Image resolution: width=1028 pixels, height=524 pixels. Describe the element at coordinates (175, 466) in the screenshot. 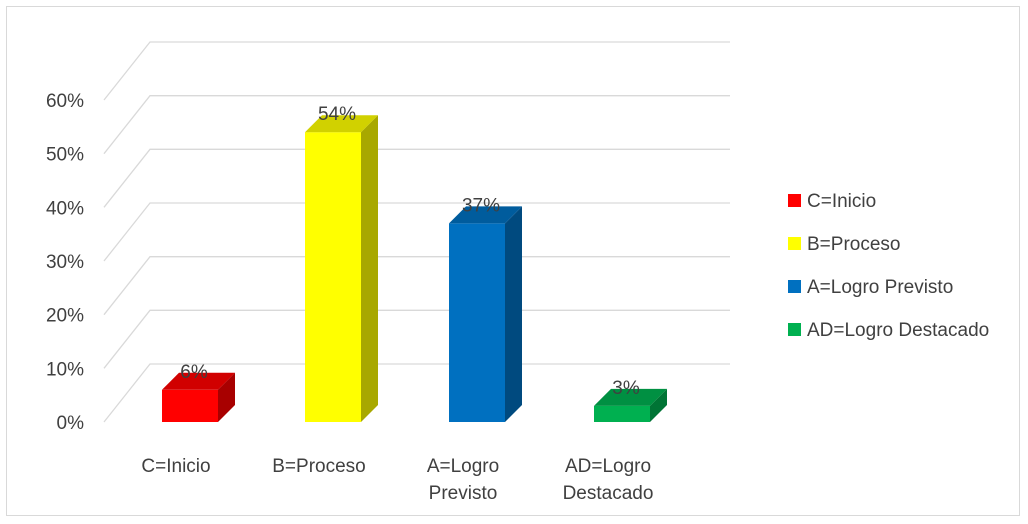

I see `category-label: C=Inicio` at that location.